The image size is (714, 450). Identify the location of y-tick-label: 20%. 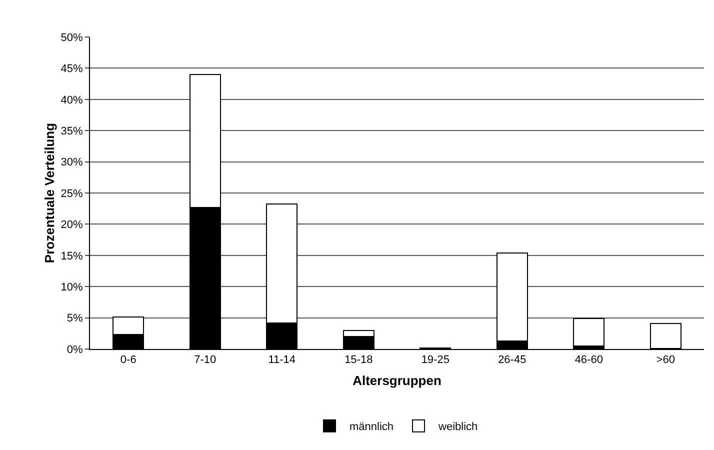
(72, 225).